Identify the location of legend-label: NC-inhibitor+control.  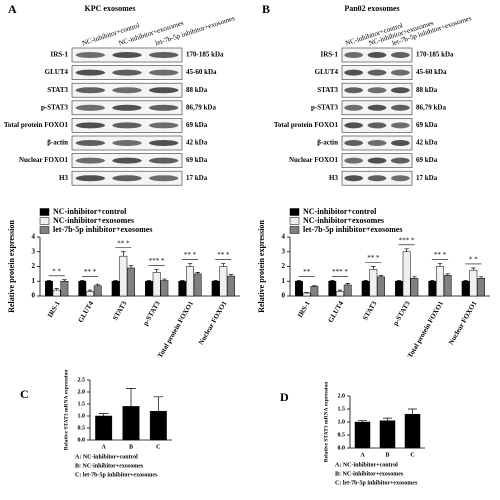
(90, 211).